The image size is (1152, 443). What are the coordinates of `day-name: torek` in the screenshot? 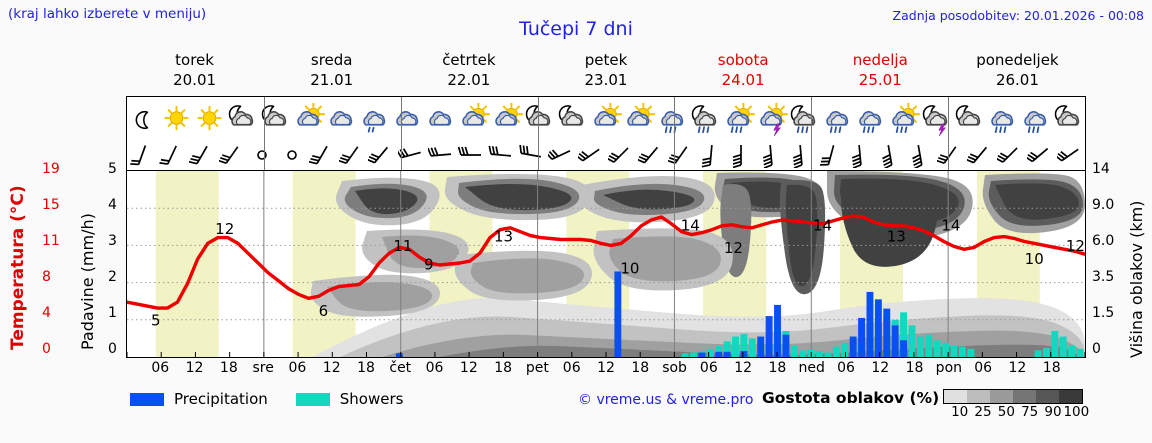 It's located at (194, 60).